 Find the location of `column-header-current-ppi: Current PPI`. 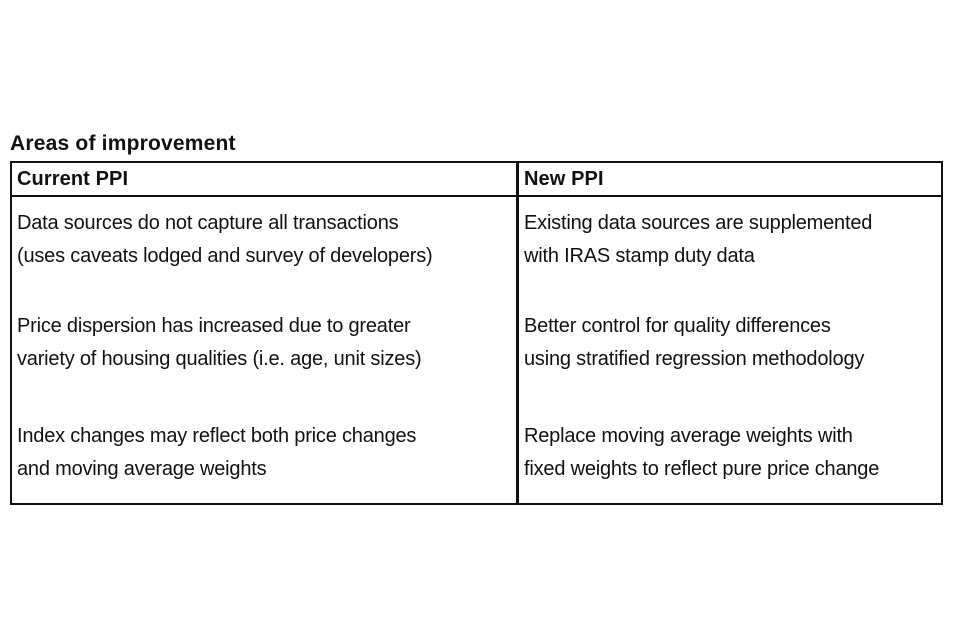

column-header-current-ppi: Current PPI is located at coordinates (264, 180).